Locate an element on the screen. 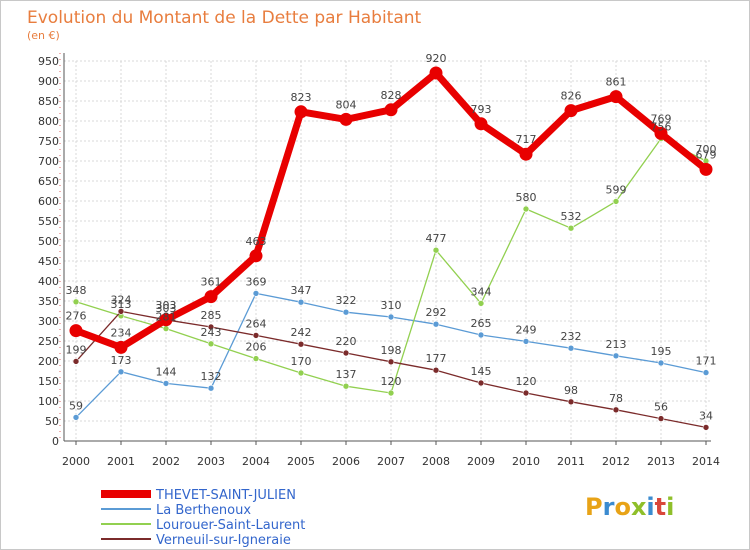  data-label-thevet-saint-julien: 303 is located at coordinates (166, 305).